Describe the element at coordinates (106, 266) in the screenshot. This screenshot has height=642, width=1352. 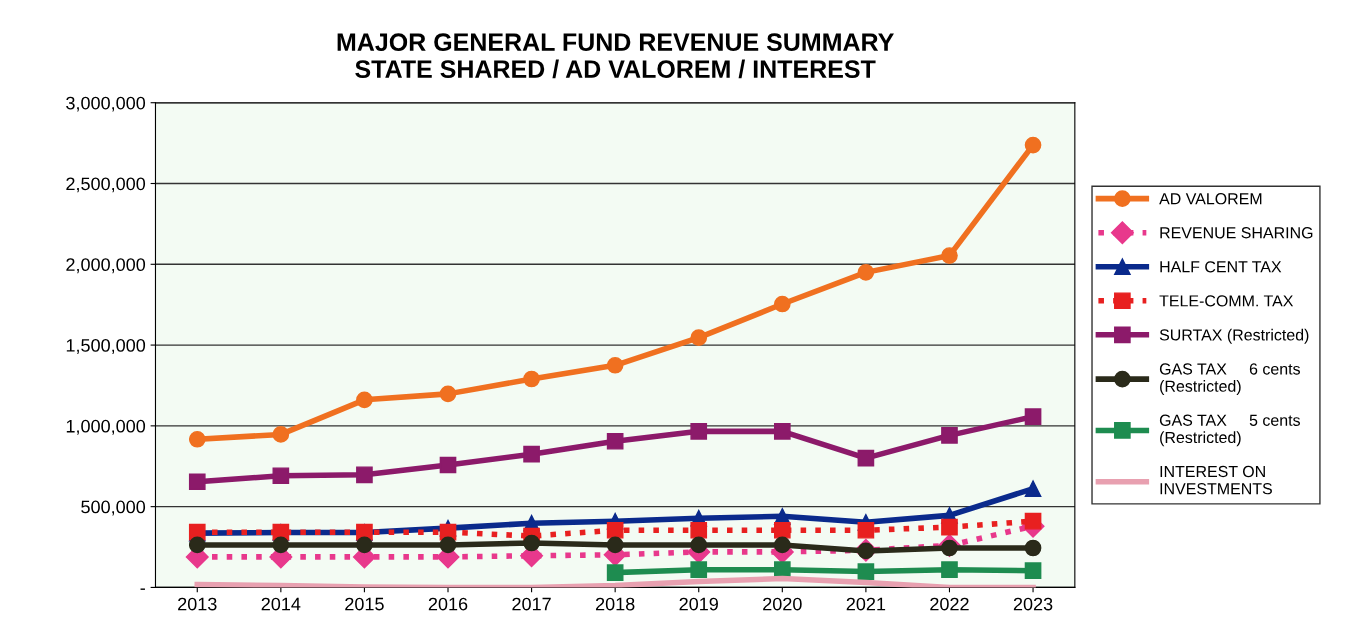
I see `y-tick-label: 2,000,000` at that location.